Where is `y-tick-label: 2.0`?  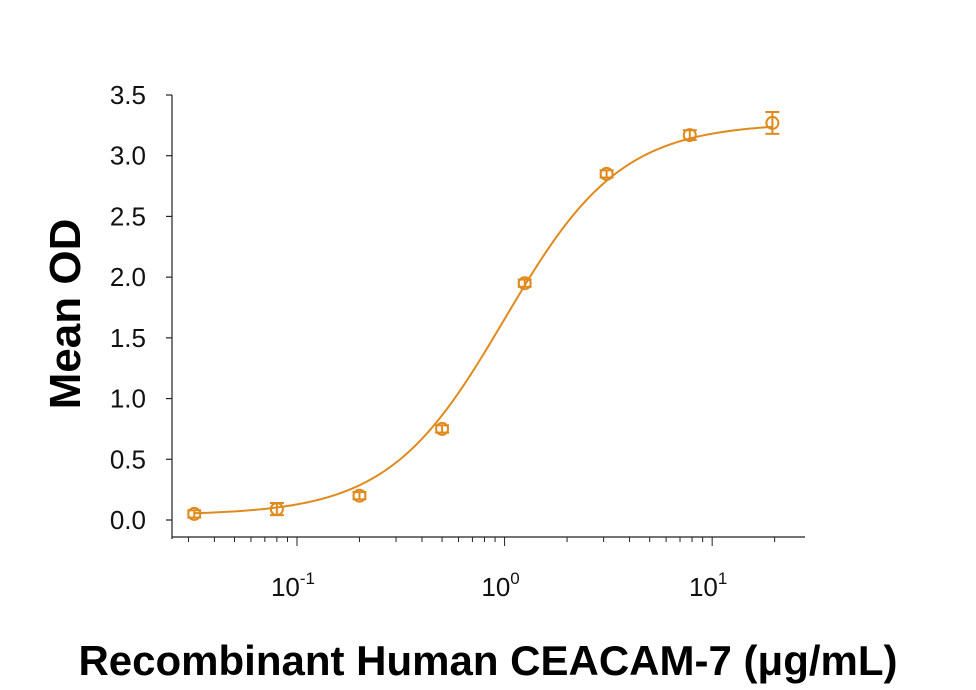 y-tick-label: 2.0 is located at coordinates (128, 277).